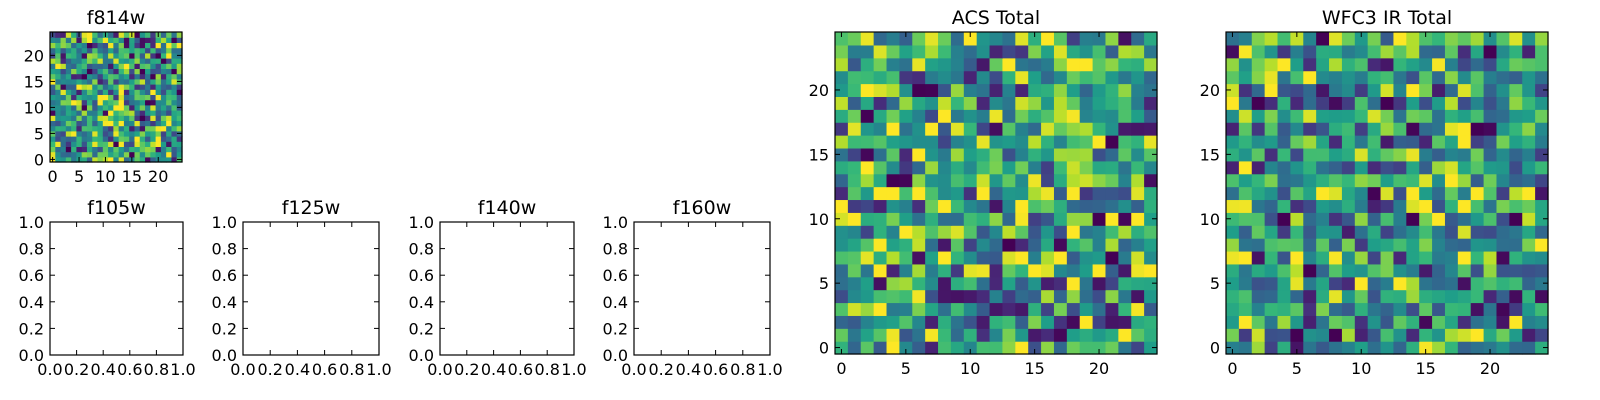 This screenshot has height=400, width=1600. What do you see at coordinates (31, 275) in the screenshot?
I see `y-tick-label: 0.6` at bounding box center [31, 275].